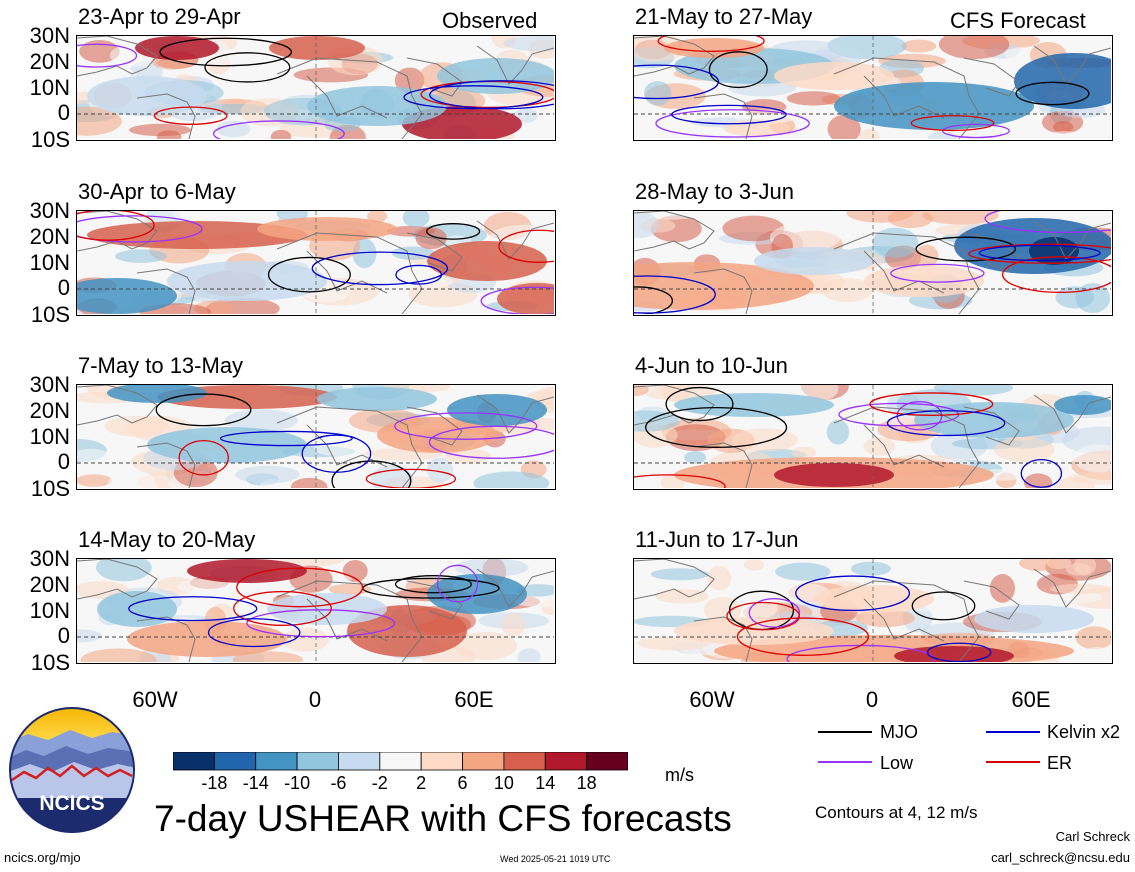 The height and width of the screenshot is (872, 1135). Describe the element at coordinates (462, 783) in the screenshot. I see `colorbar-tick-label: 6` at that location.